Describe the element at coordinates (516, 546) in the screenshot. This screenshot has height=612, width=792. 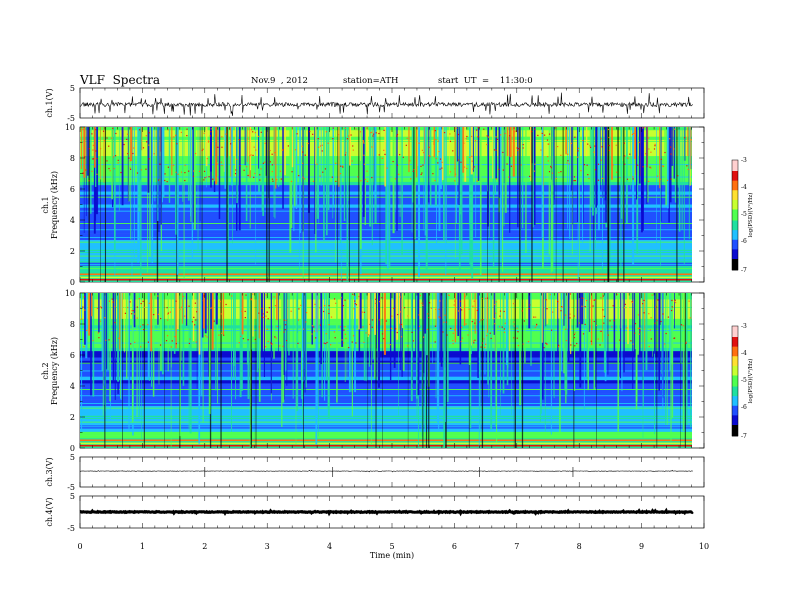
I see `xtick-label: 7` at that location.